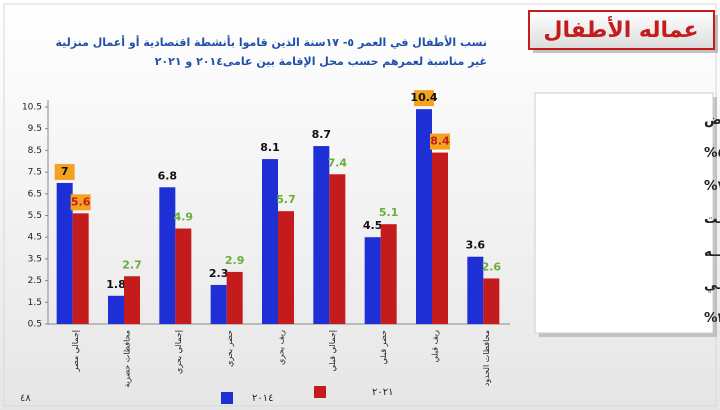 This screenshot has height=410, width=720. What do you see at coordinates (338, 162) in the screenshot?
I see `value-label: 7.4` at bounding box center [338, 162].